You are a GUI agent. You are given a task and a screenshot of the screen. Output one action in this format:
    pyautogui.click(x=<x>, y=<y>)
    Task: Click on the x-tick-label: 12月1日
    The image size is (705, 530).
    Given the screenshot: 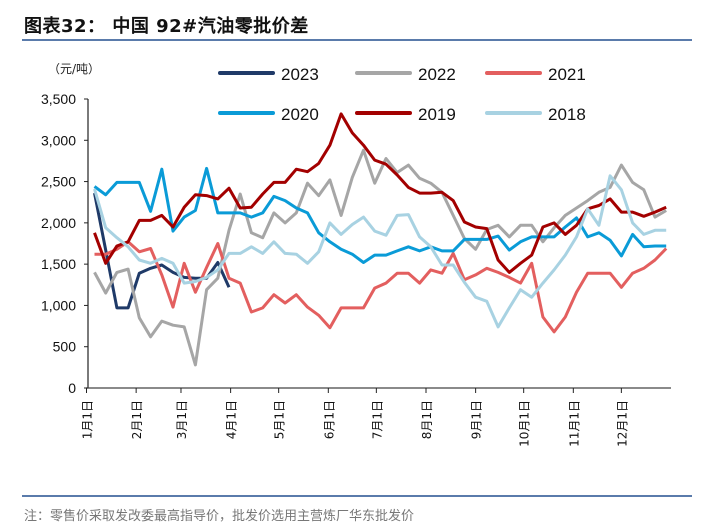 What is the action you would take?
    pyautogui.click(x=622, y=423)
    